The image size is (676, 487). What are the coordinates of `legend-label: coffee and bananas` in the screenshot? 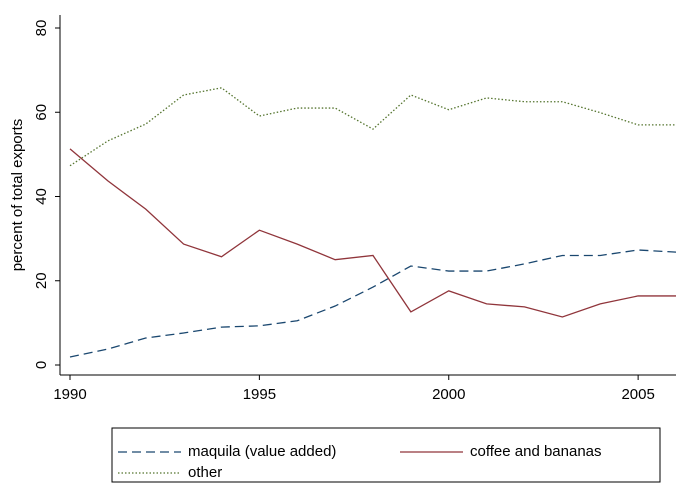 It's located at (536, 451).